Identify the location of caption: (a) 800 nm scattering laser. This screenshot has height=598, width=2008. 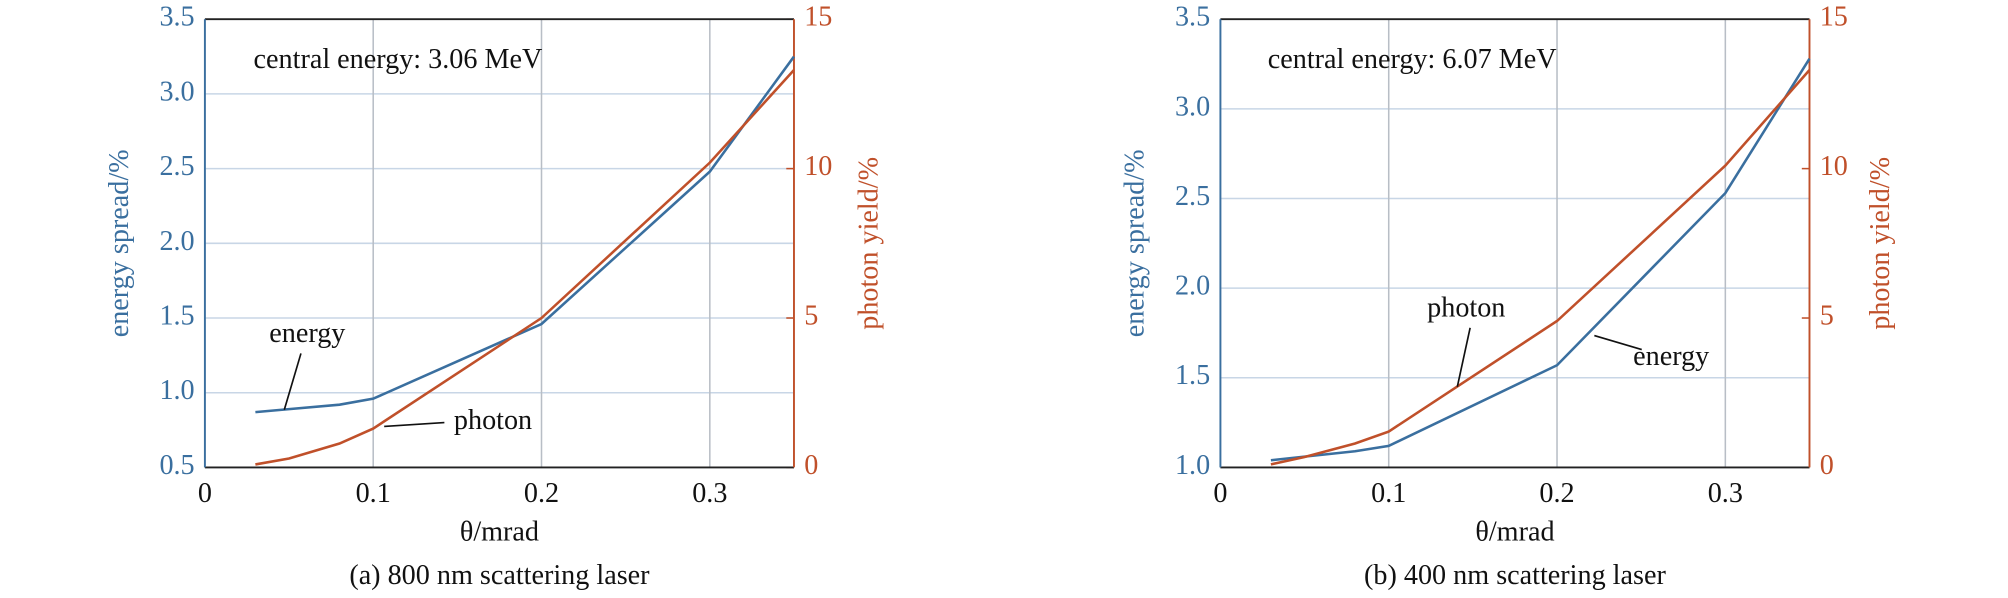
(499, 575).